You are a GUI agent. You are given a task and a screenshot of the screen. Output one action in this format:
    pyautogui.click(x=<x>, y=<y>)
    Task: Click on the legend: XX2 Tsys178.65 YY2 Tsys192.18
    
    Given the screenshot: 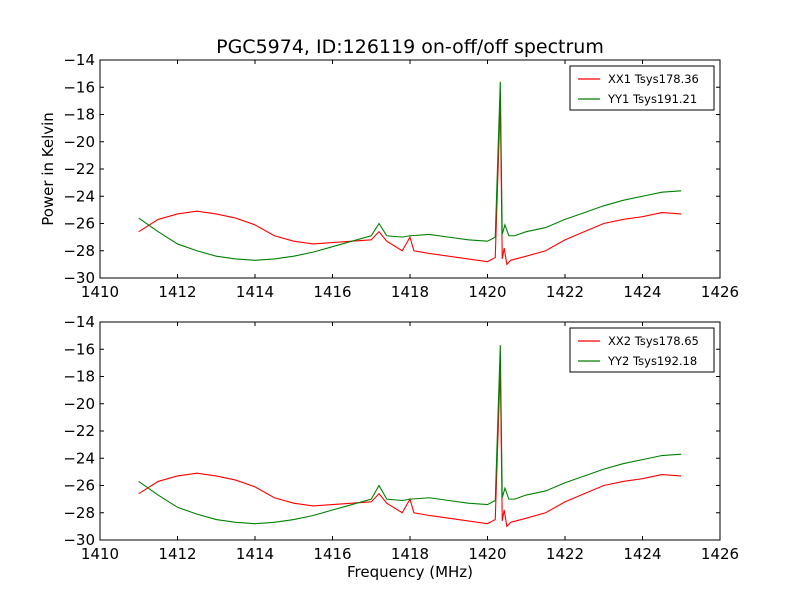 What is the action you would take?
    pyautogui.click(x=642, y=350)
    